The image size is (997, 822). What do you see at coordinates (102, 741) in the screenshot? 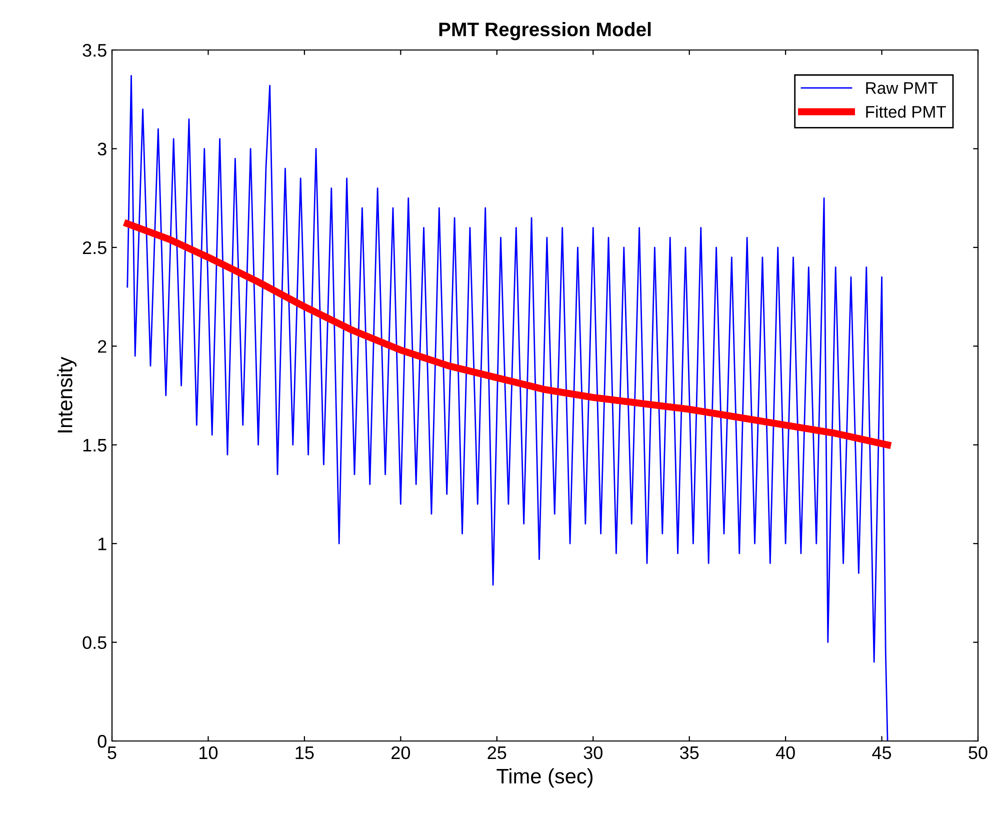
I see `y-tick-label: 0` at bounding box center [102, 741].